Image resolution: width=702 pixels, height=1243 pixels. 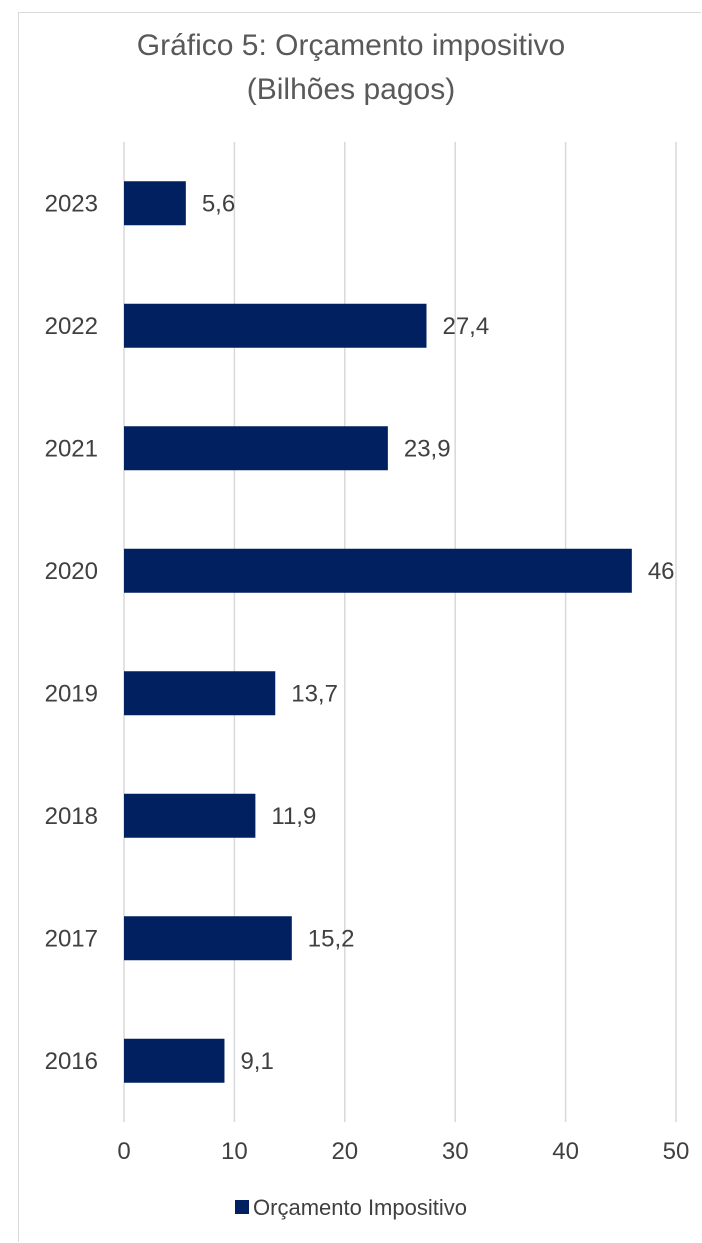 What do you see at coordinates (71, 938) in the screenshot?
I see `y-tick-label: 2017` at bounding box center [71, 938].